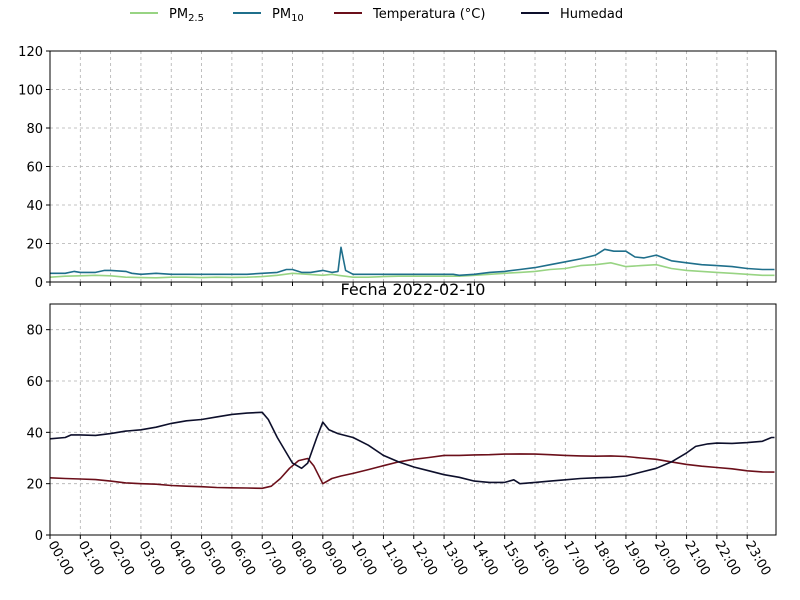 The height and width of the screenshot is (600, 800). Describe the element at coordinates (413, 289) in the screenshot. I see `chart-title: Fecha 2022-02-10` at that location.